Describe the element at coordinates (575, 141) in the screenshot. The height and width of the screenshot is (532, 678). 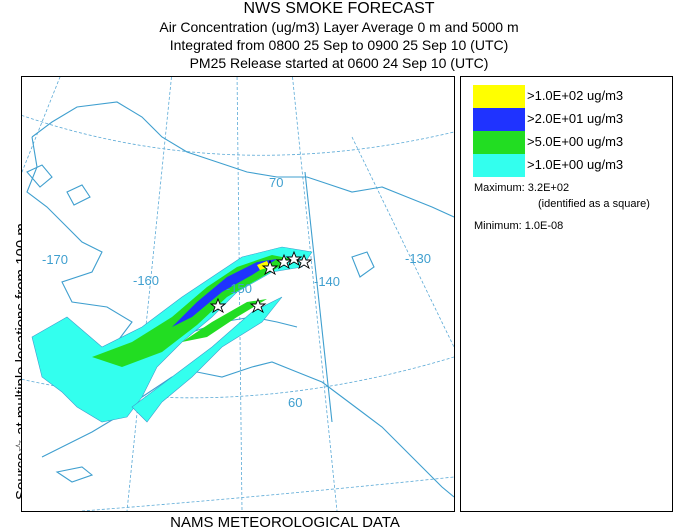
I see `legend-label-green: >5.0E+00 ug/m3` at that location.